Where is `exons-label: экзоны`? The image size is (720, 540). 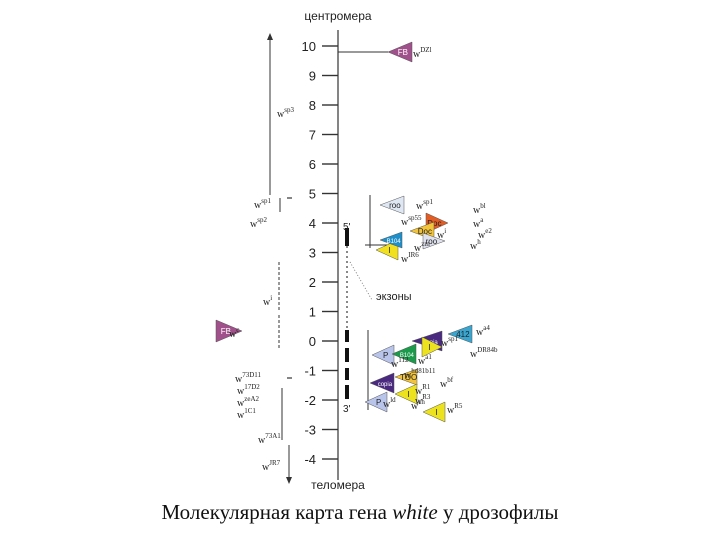
exons-label: экзоны is located at coordinates (394, 297).